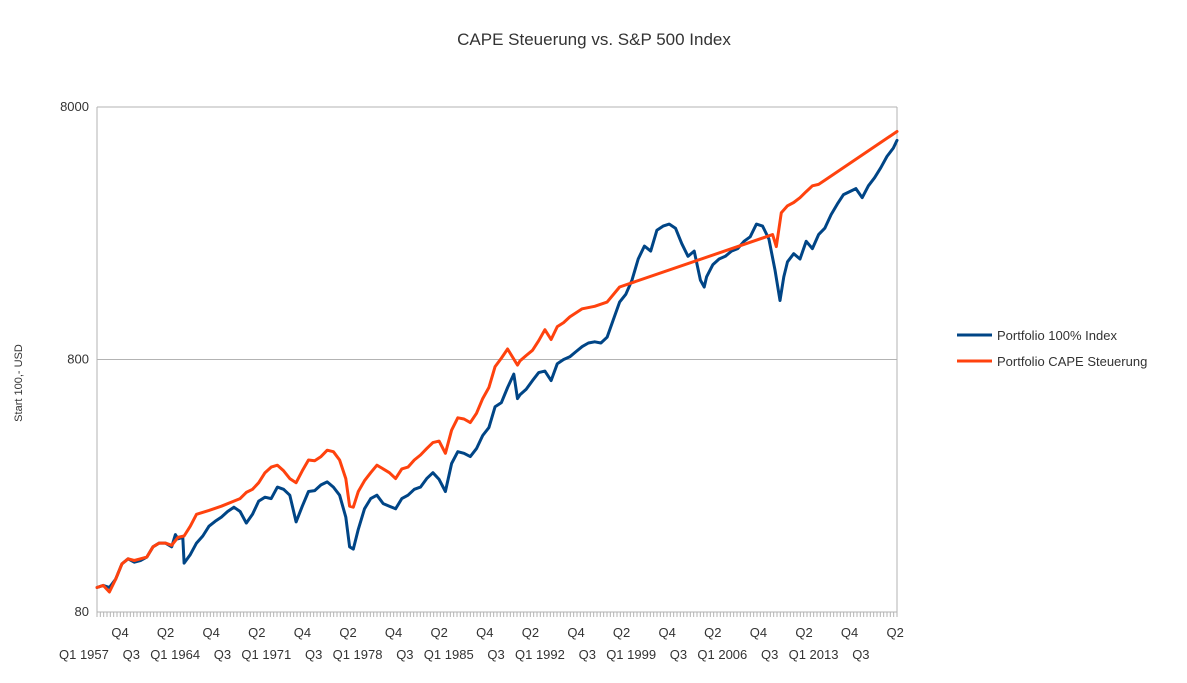 The image size is (1187, 683). Describe the element at coordinates (358, 654) in the screenshot. I see `x-tick-label-row2: Q1 1978` at that location.